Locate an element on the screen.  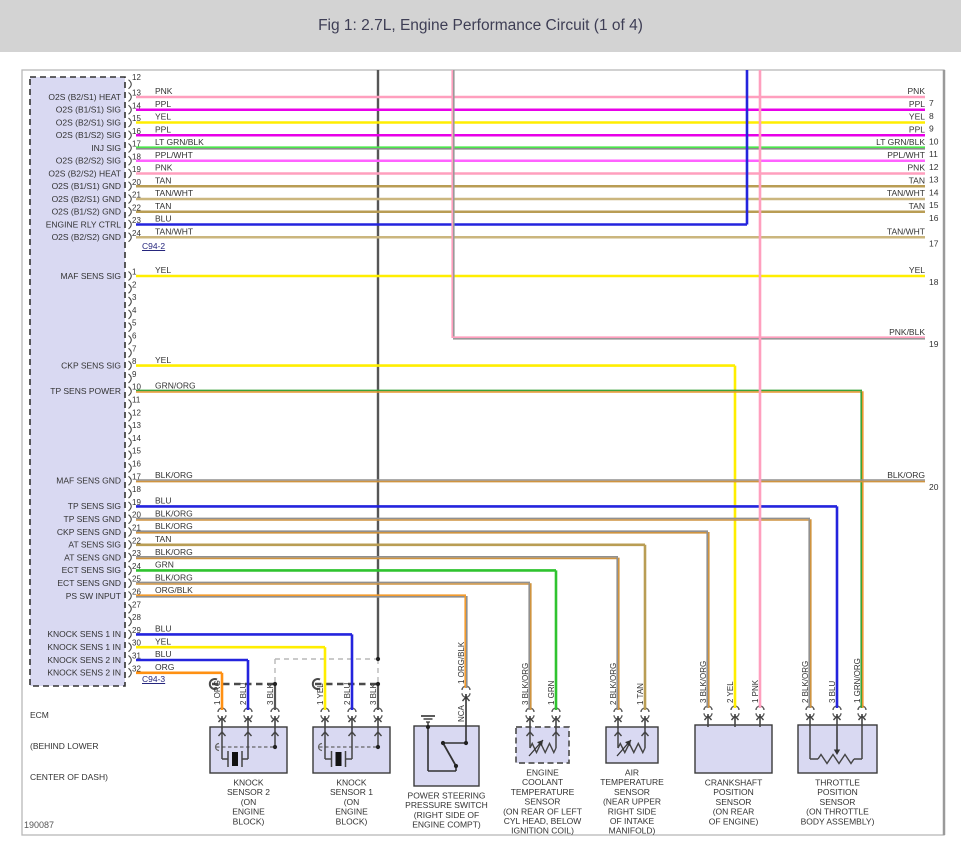
signal-label: O2S (B2/S1) GND is located at coordinates (86, 199).